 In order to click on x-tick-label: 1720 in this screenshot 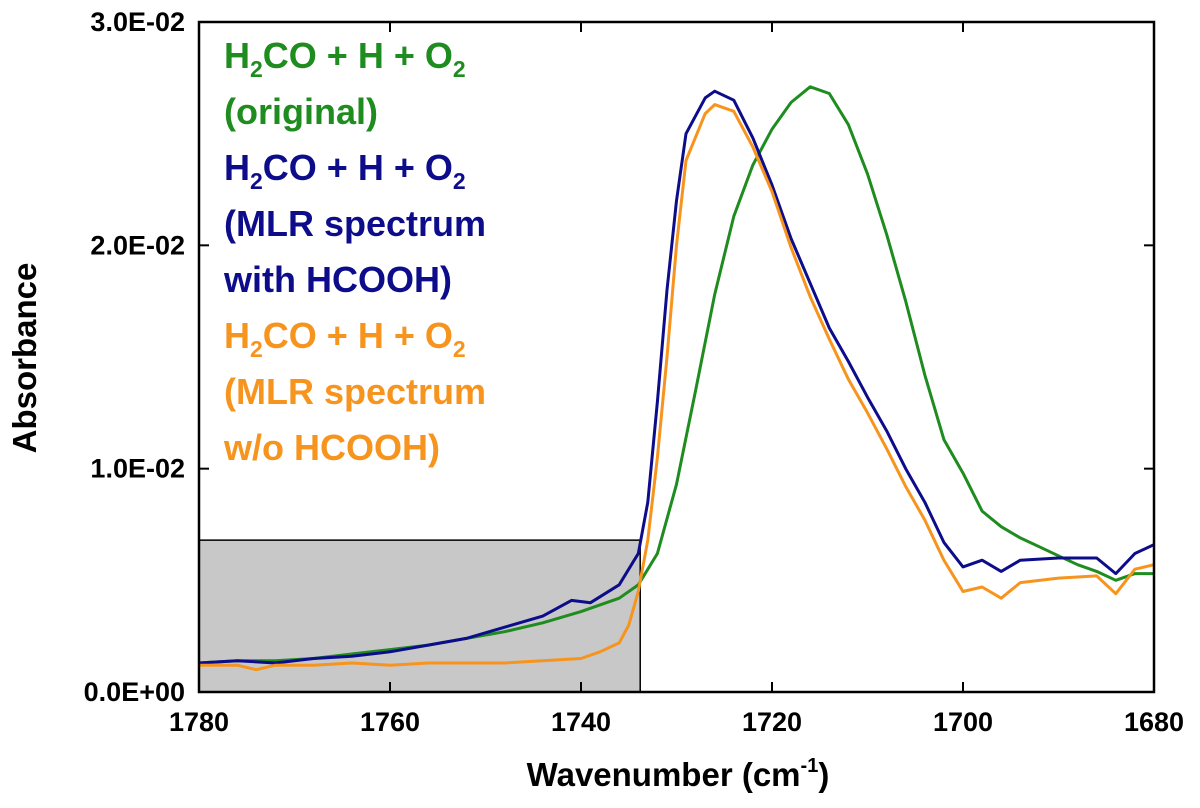, I will do `click(772, 722)`.